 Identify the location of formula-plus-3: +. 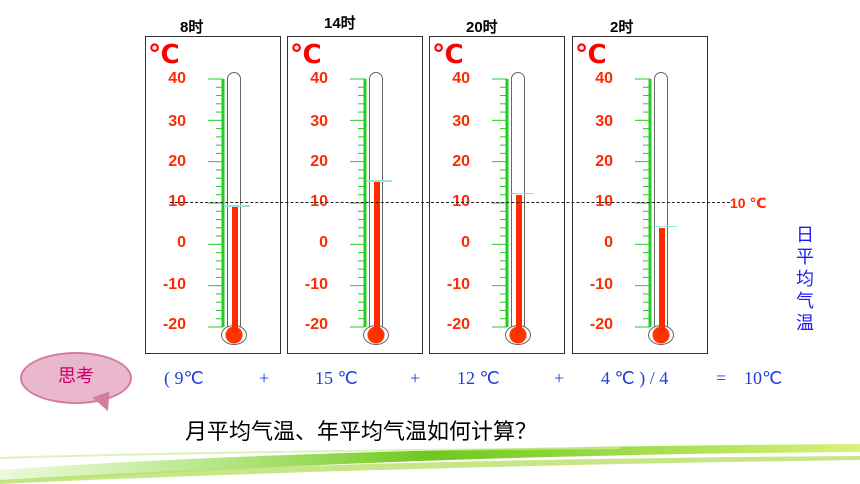
(559, 378).